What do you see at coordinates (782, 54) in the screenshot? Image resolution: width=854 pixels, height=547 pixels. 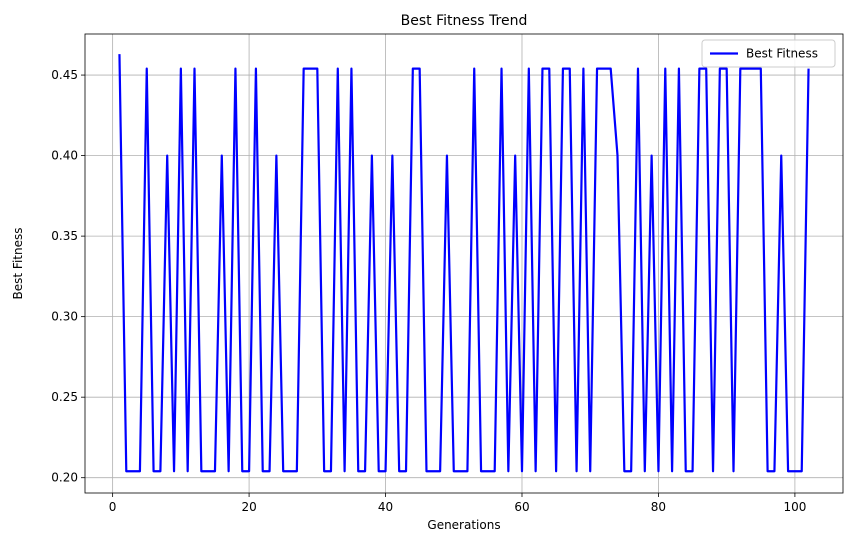 I see `legend-entry: Best Fitness` at bounding box center [782, 54].